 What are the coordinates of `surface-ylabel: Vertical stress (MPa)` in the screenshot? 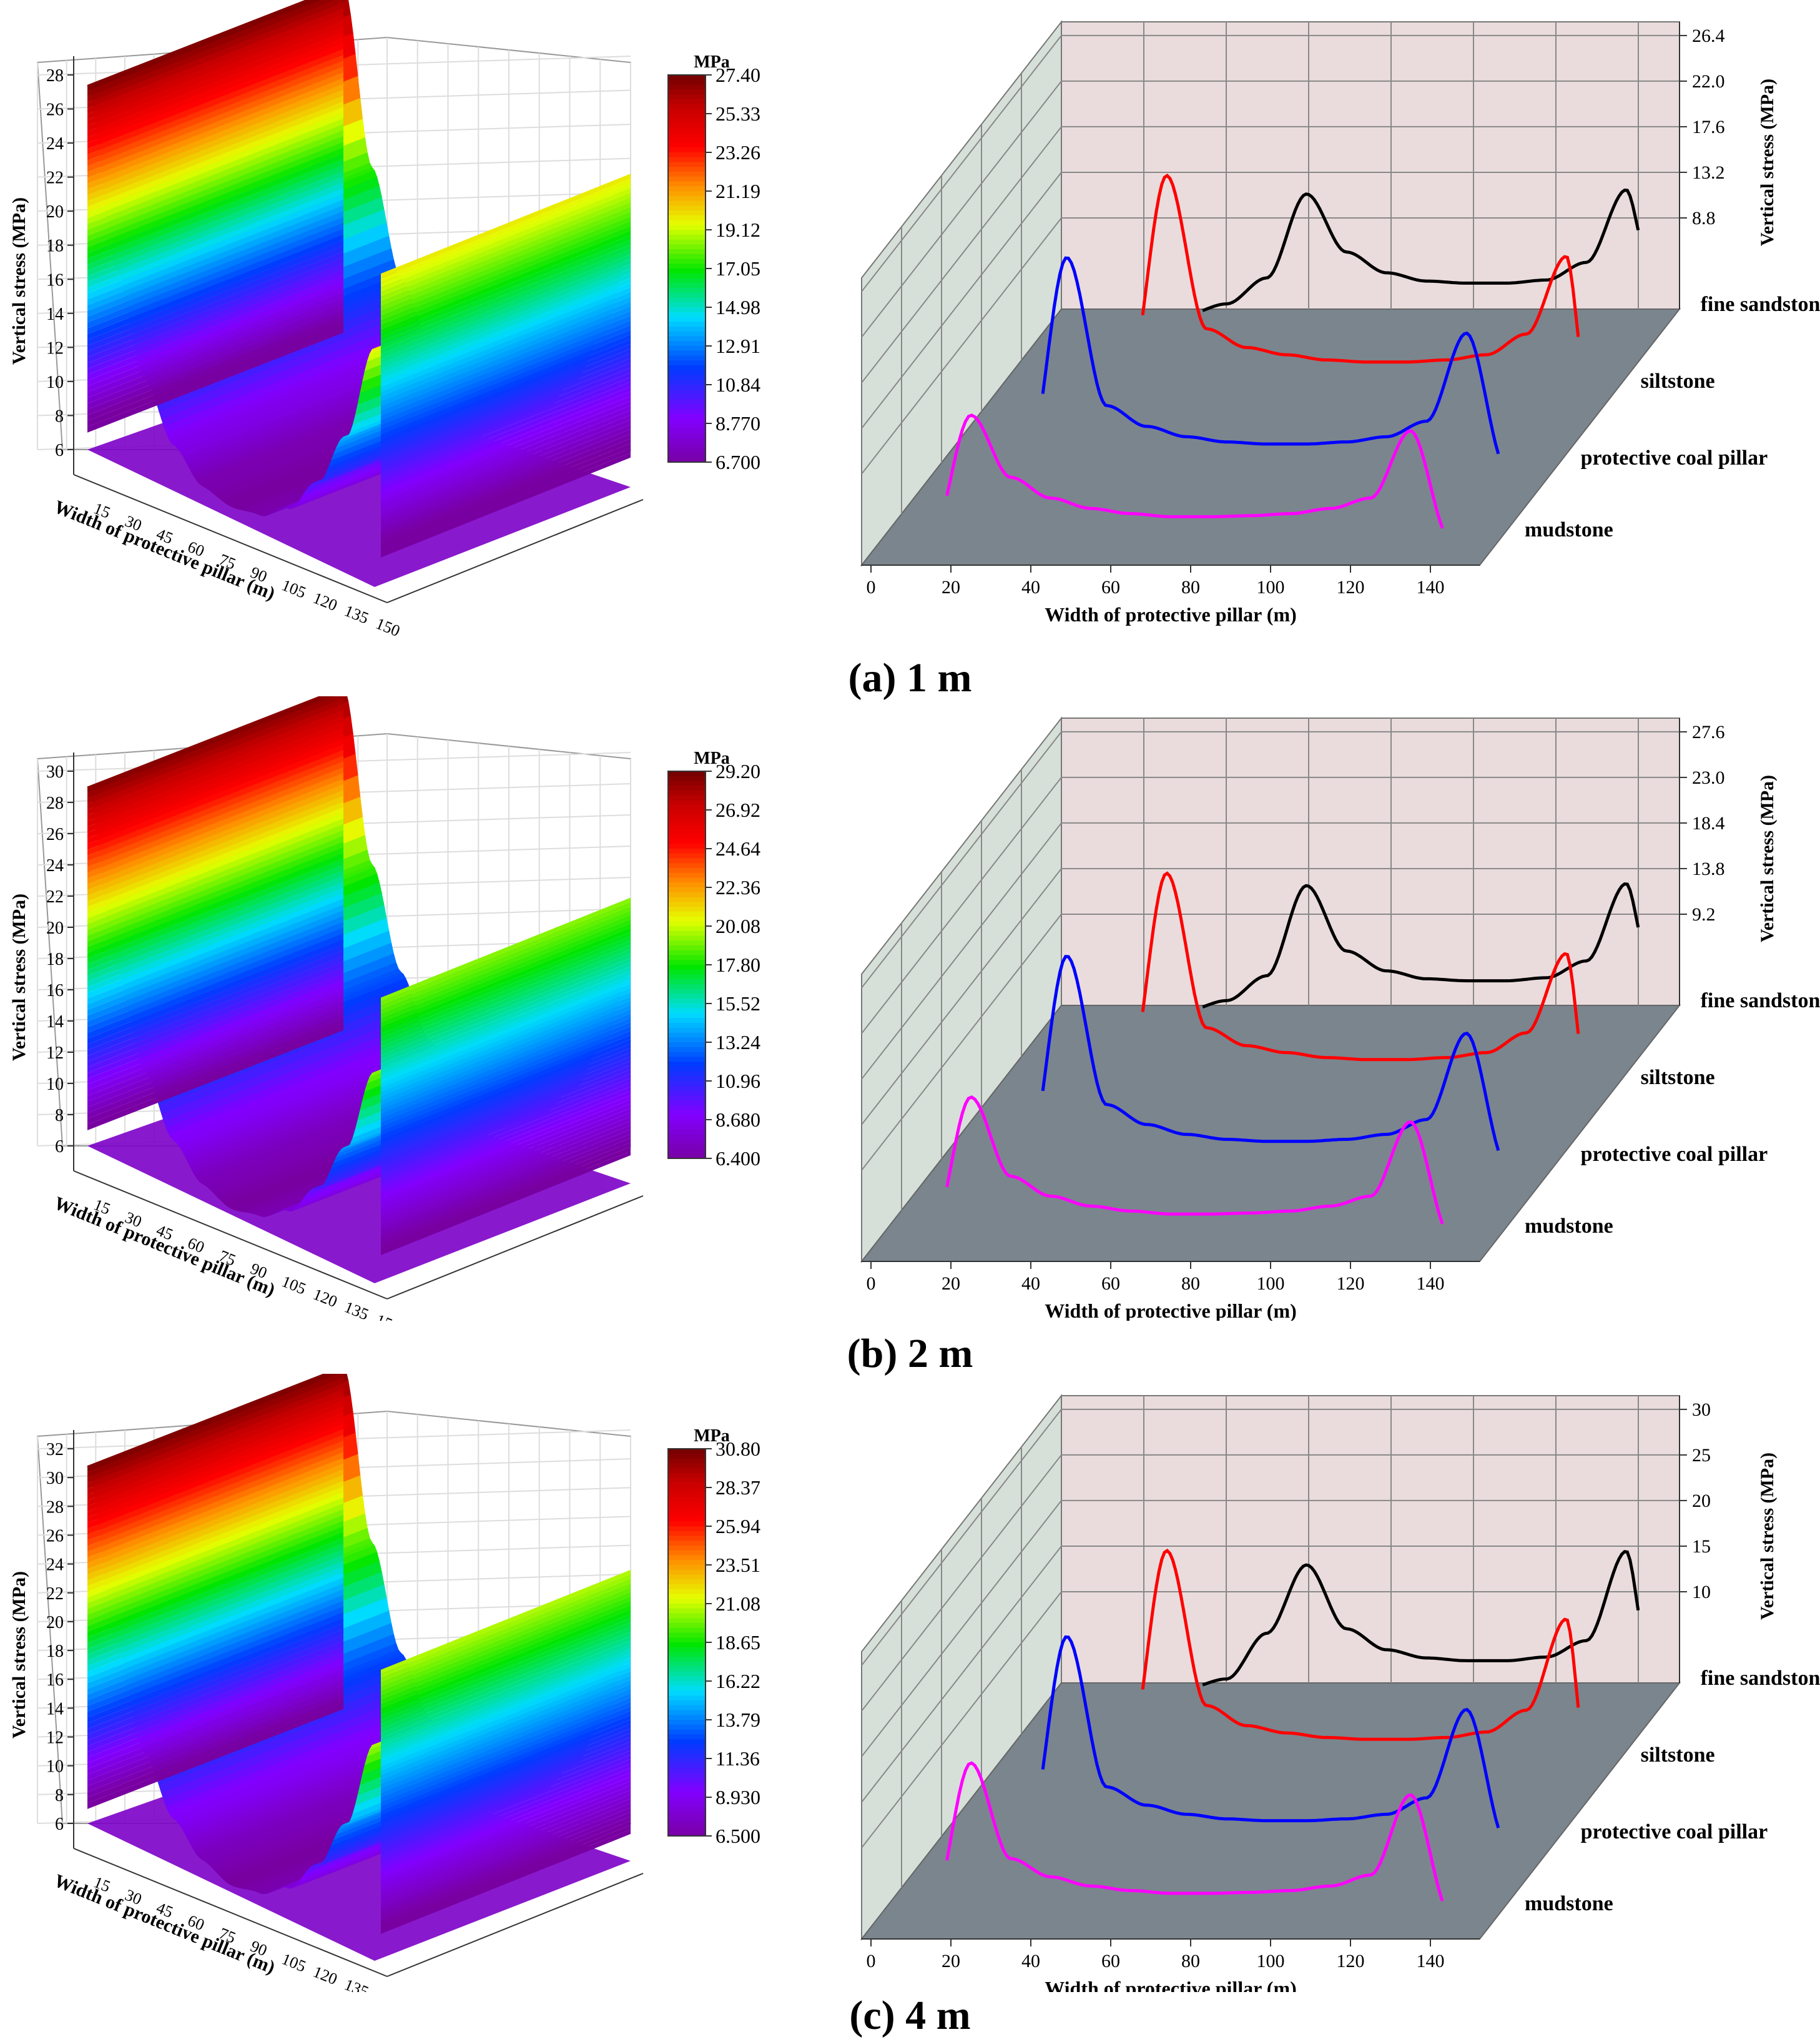 It's located at (19, 281).